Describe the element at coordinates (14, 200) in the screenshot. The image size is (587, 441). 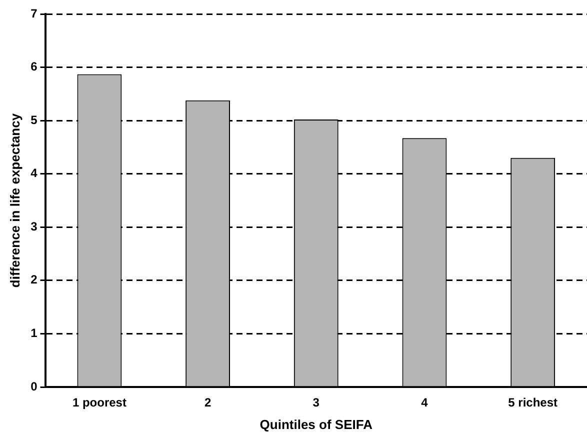
I see `y-axis-title: difference in life expectancy` at that location.